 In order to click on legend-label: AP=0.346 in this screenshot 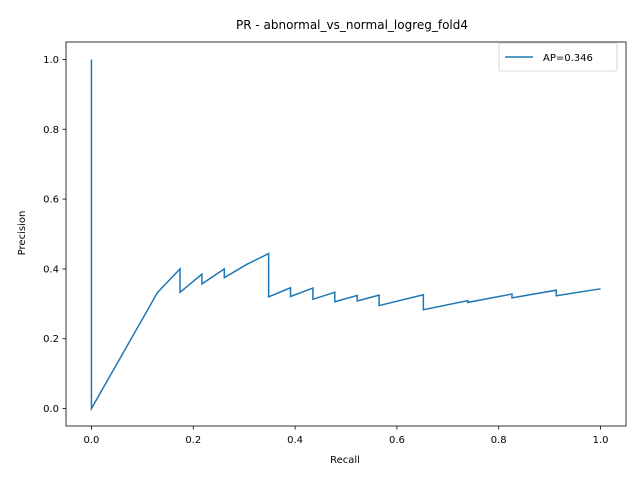, I will do `click(568, 58)`.